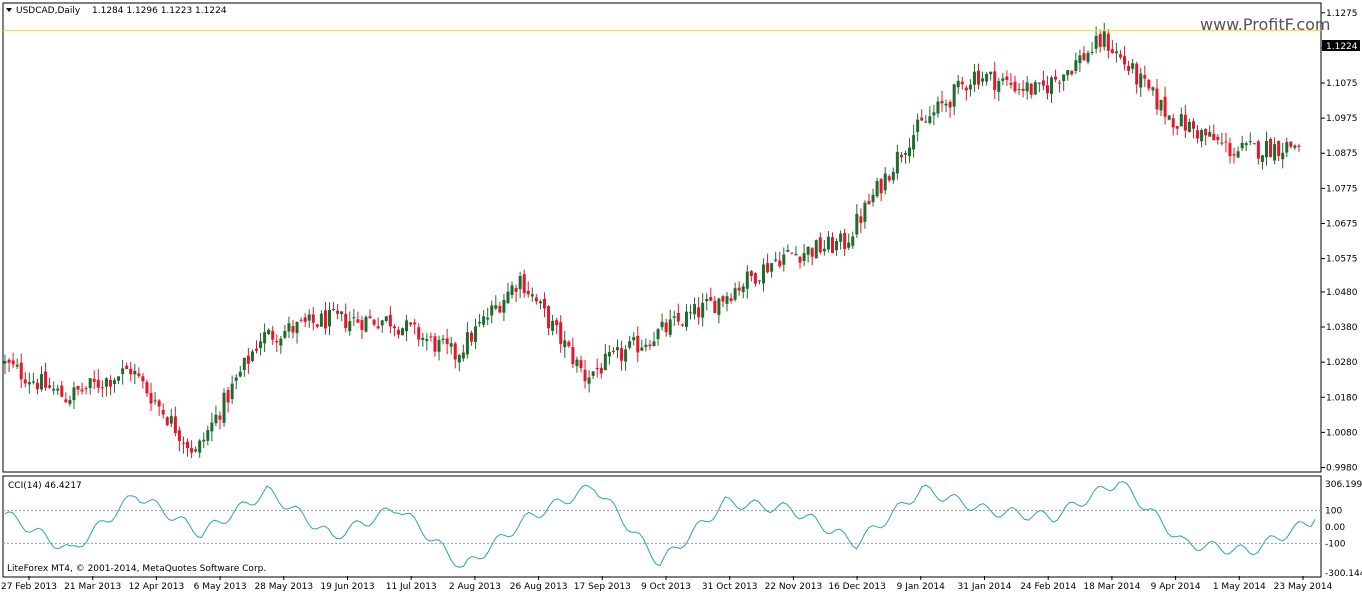 This screenshot has width=1362, height=594. I want to click on cci-y-tick-label: 306.1992, so click(1343, 485).